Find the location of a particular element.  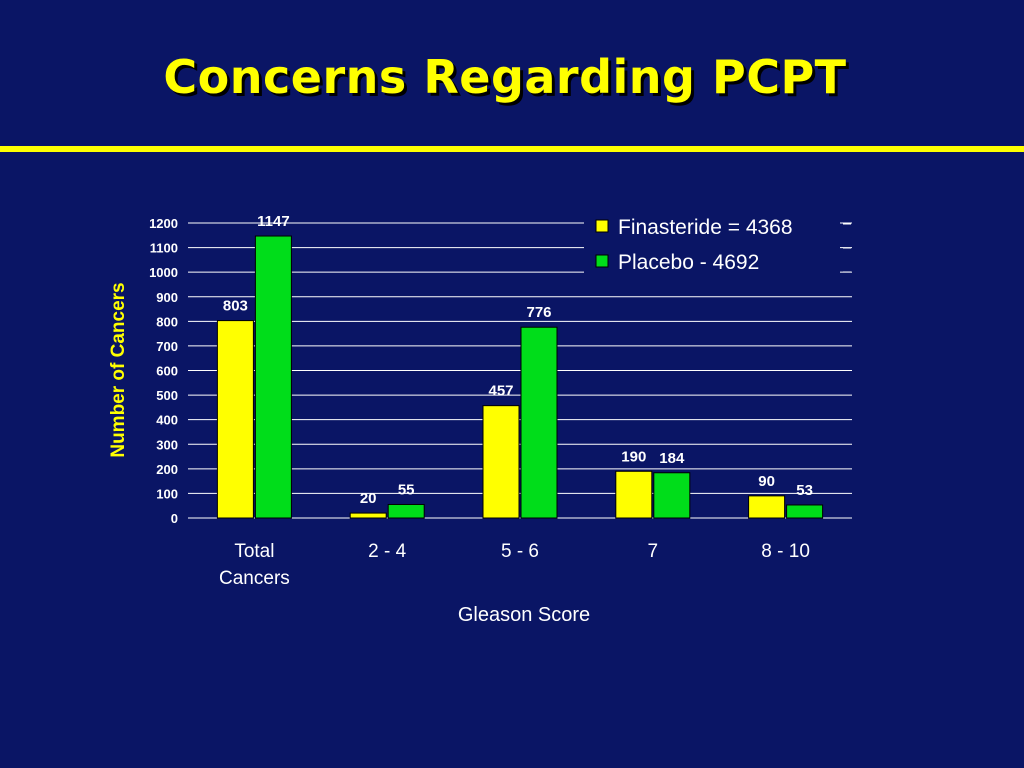

y-axis-title: Number of Cancers is located at coordinates (118, 369).